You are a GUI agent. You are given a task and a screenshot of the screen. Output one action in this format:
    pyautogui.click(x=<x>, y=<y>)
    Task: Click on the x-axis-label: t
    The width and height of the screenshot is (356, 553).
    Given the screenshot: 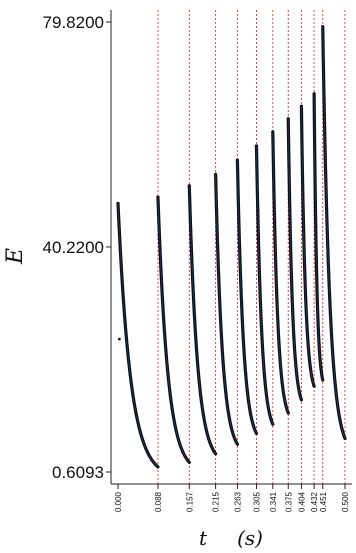 What is the action you would take?
    pyautogui.click(x=203, y=538)
    